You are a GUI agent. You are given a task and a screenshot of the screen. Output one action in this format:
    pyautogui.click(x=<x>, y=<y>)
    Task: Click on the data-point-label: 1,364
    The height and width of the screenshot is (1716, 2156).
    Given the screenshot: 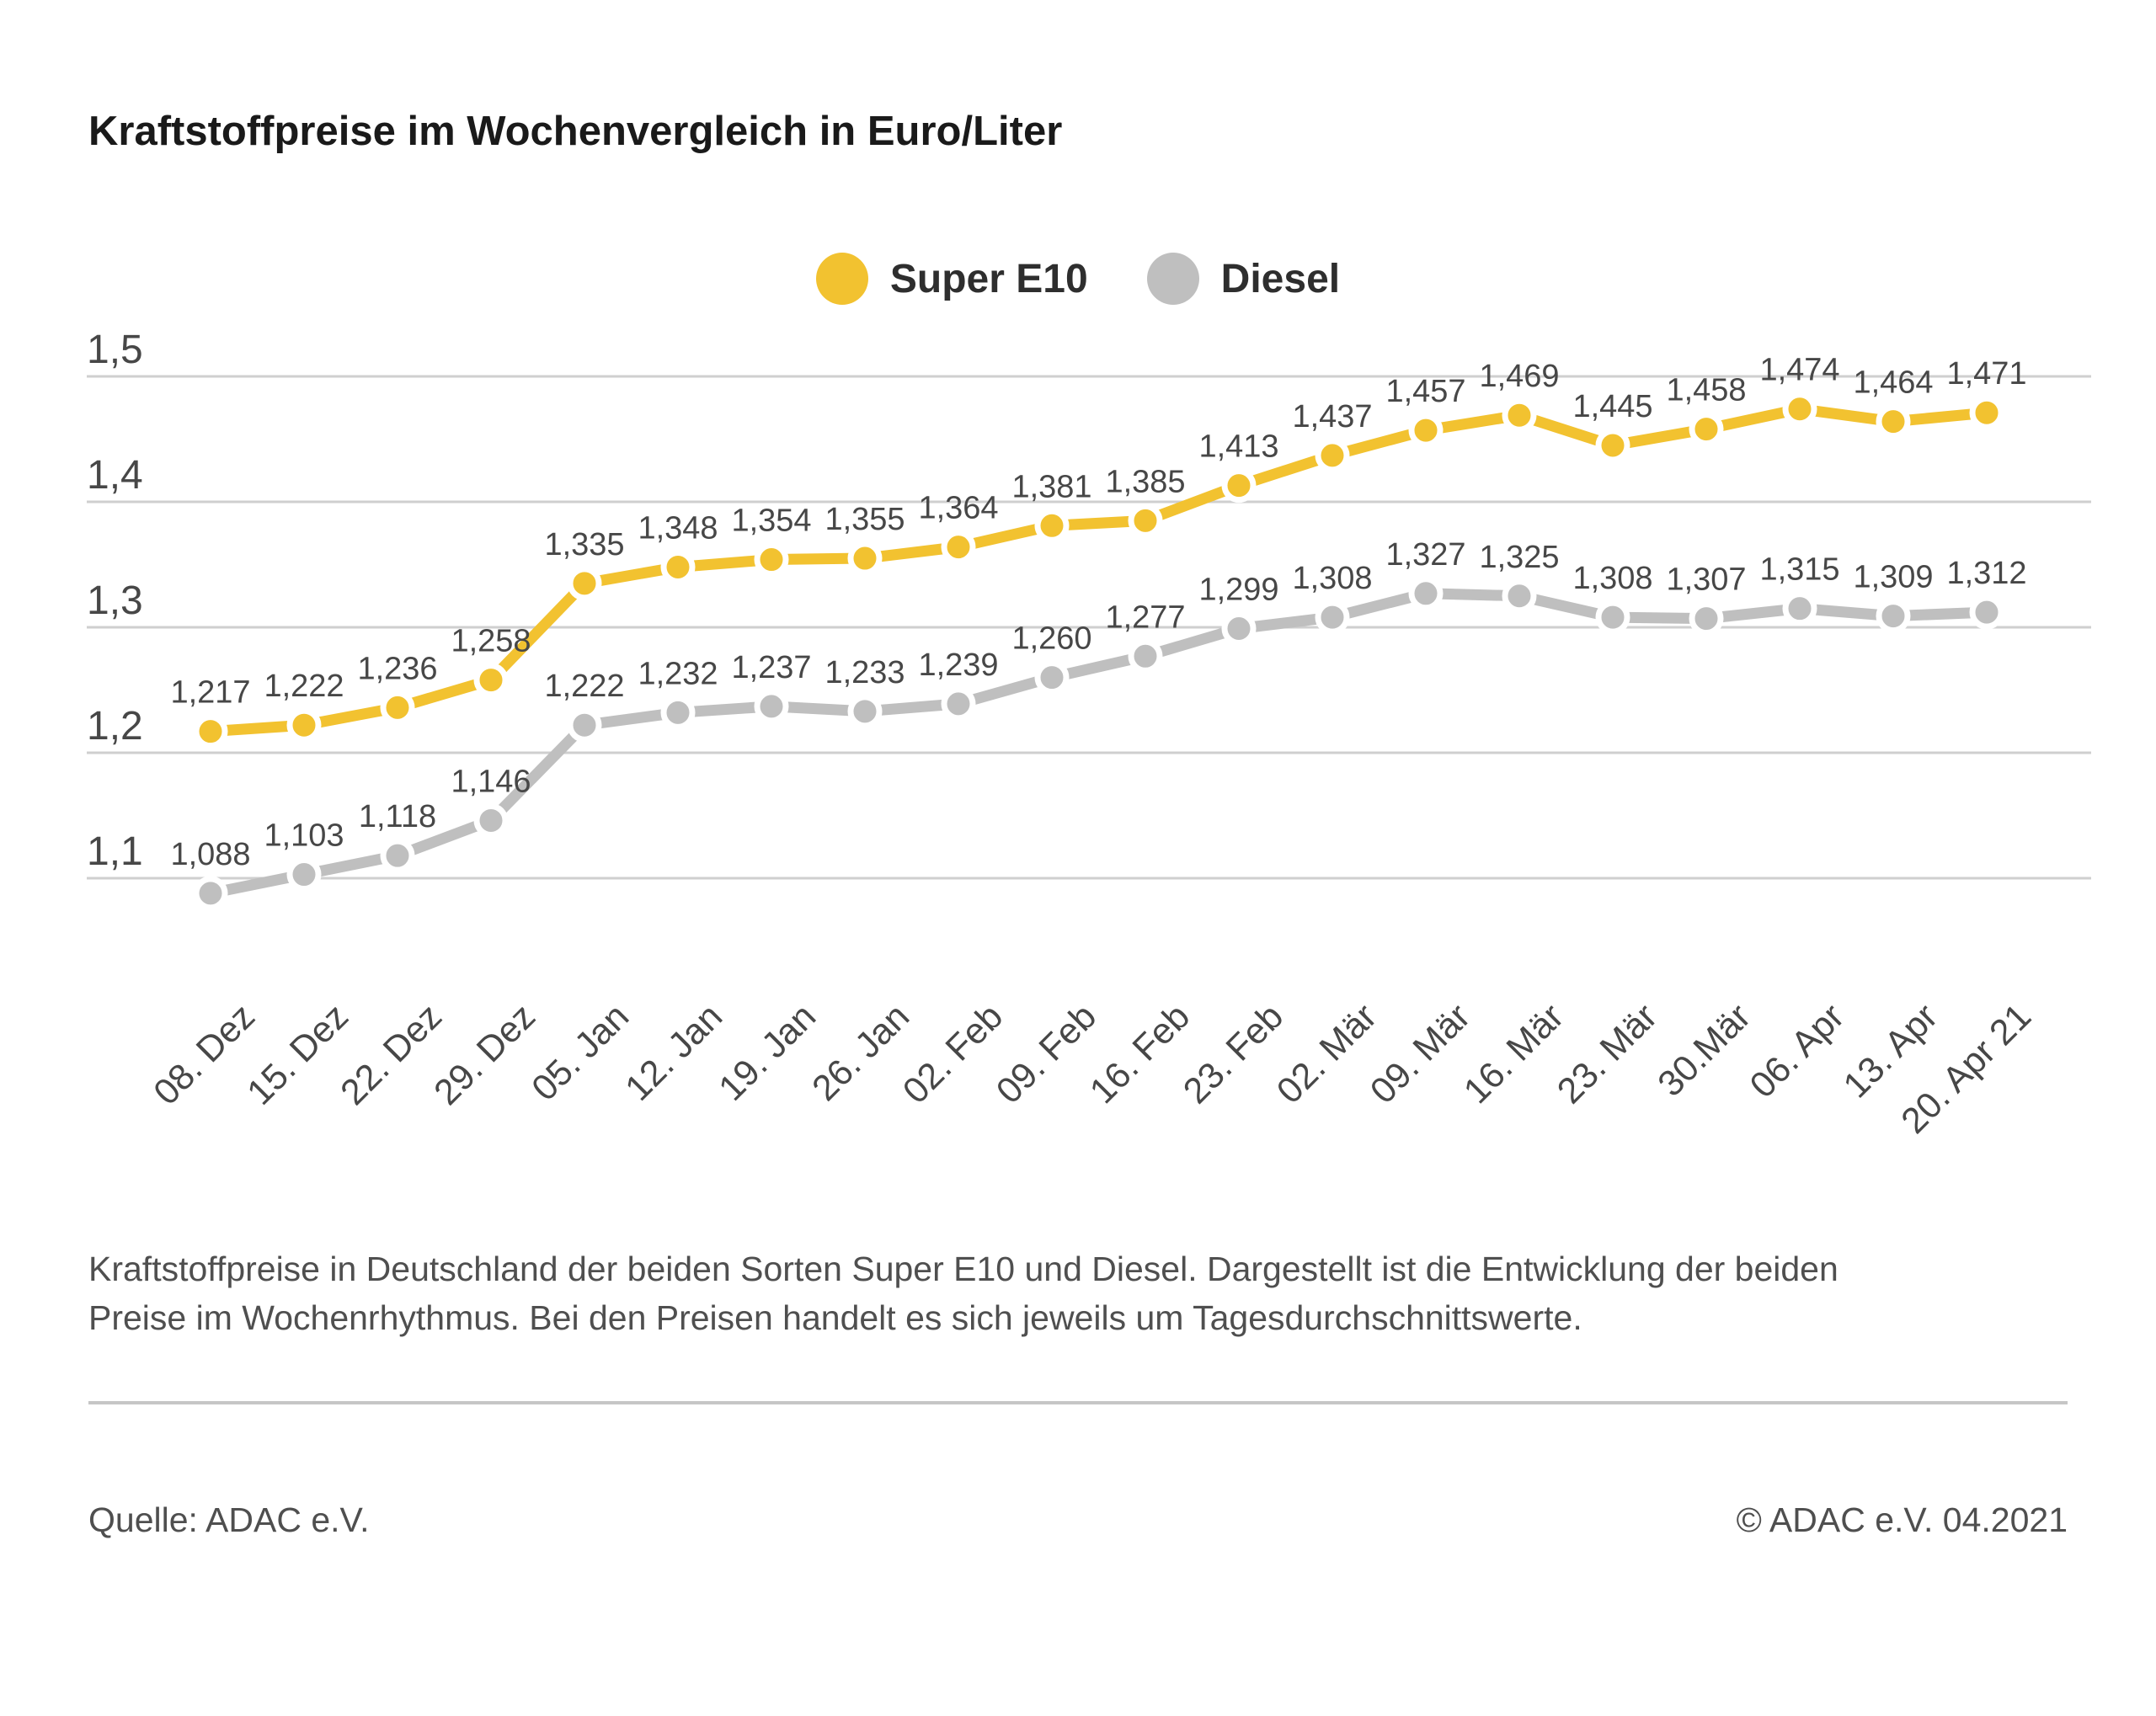 What is the action you would take?
    pyautogui.click(x=958, y=508)
    